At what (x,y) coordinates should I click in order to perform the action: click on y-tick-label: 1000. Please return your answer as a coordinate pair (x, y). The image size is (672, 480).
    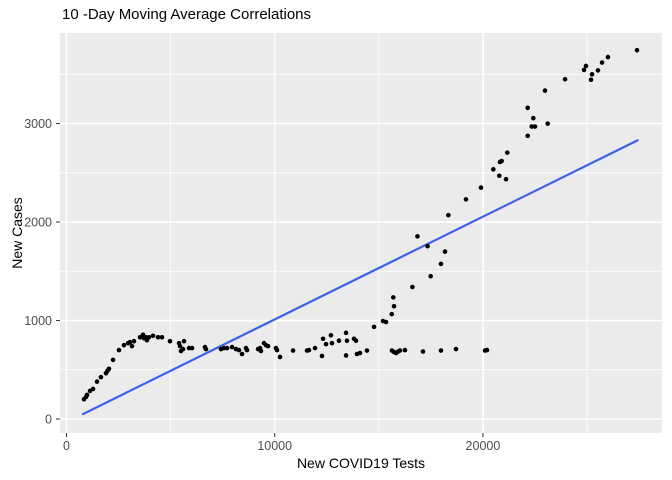
    Looking at the image, I should click on (38, 321).